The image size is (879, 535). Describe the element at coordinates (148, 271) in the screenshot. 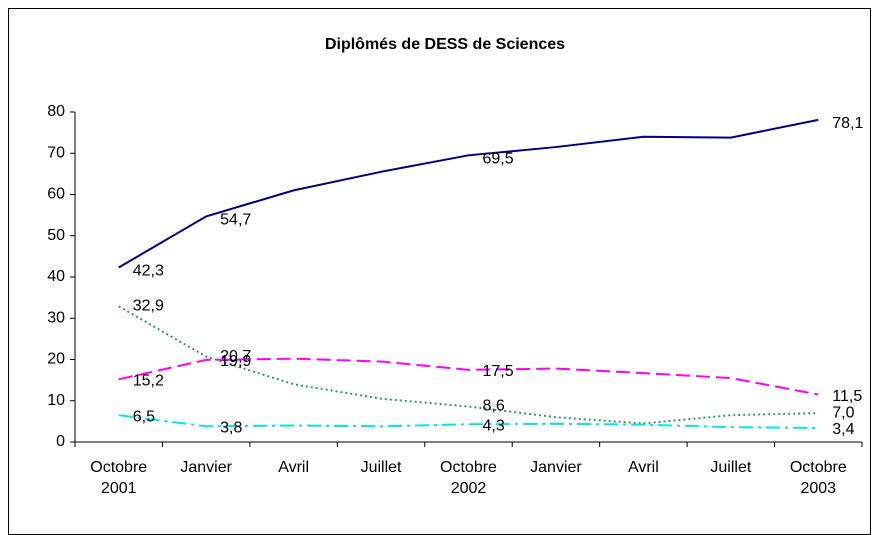

I see `data-label: 42,3` at that location.